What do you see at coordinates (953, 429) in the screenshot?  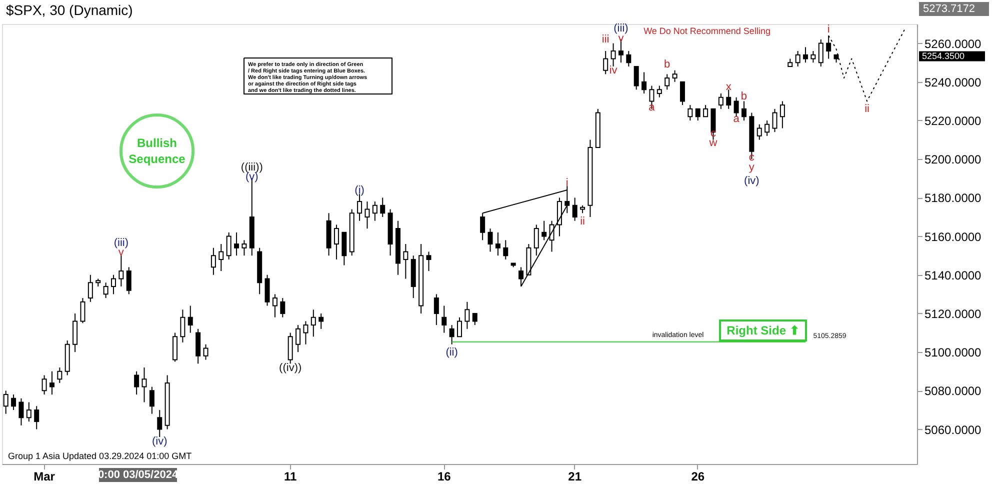 I see `y-tick-label: 5060.0000` at bounding box center [953, 429].